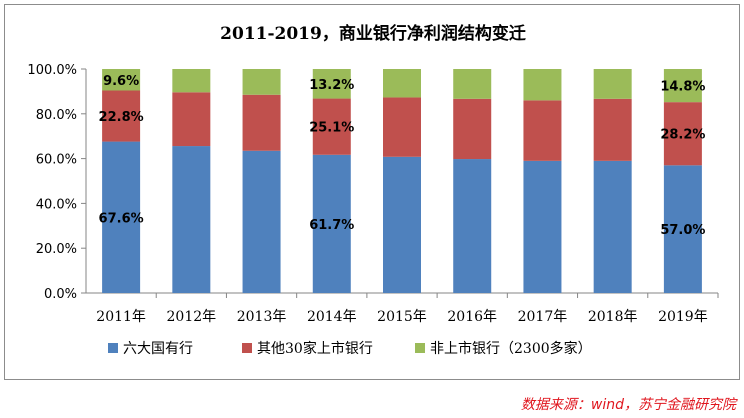  Describe the element at coordinates (402, 317) in the screenshot. I see `x-tick-label: 2015年` at that location.